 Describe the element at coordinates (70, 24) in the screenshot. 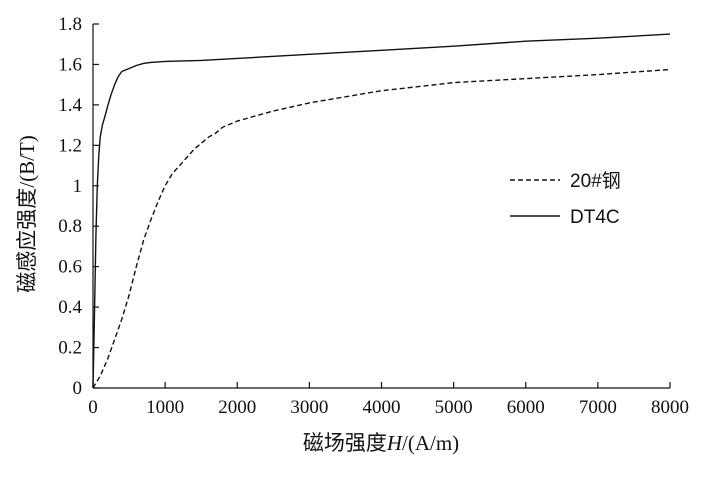

I see `y-tick-label: 1.8` at that location.